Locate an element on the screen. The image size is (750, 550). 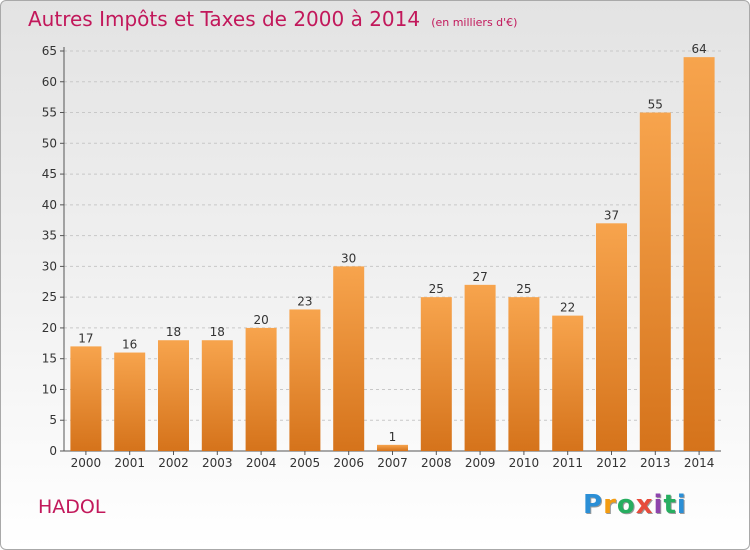
y-tick-label: 35 is located at coordinates (49, 236).